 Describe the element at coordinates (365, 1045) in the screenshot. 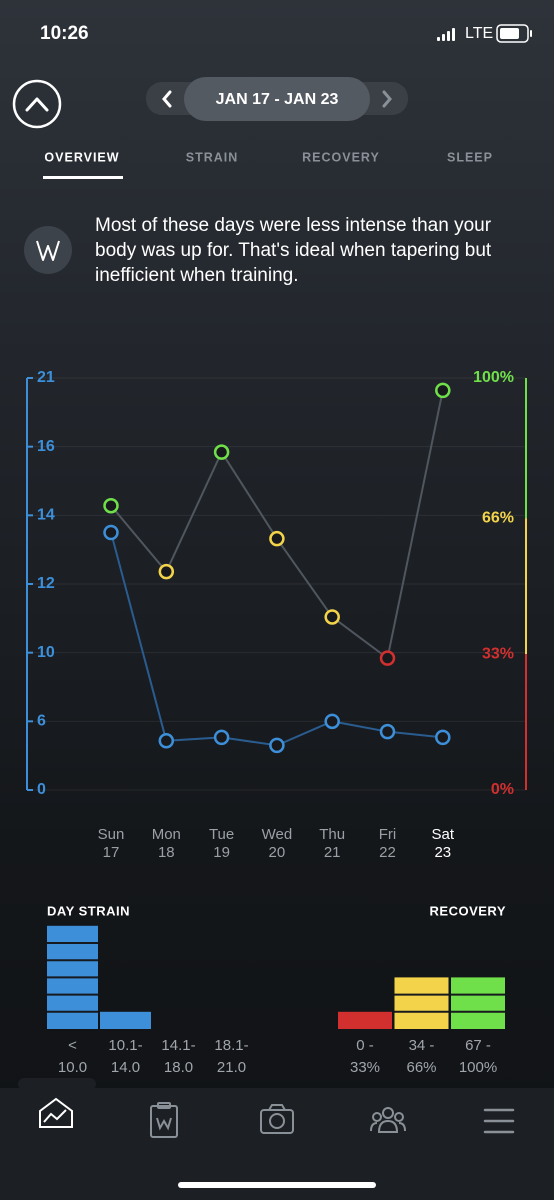

I see `bin-label: 0 -` at that location.